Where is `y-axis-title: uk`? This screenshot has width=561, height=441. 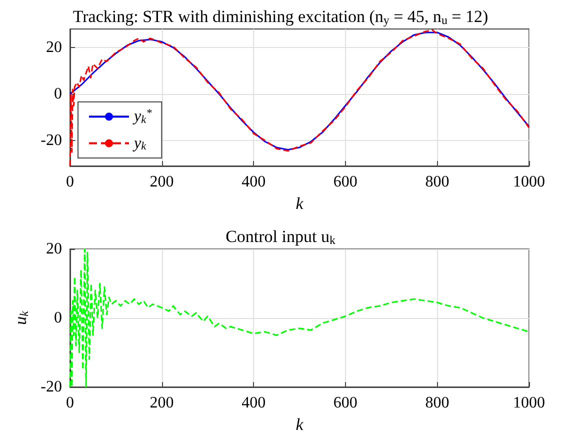
y-axis-title: uk is located at coordinates (20, 317).